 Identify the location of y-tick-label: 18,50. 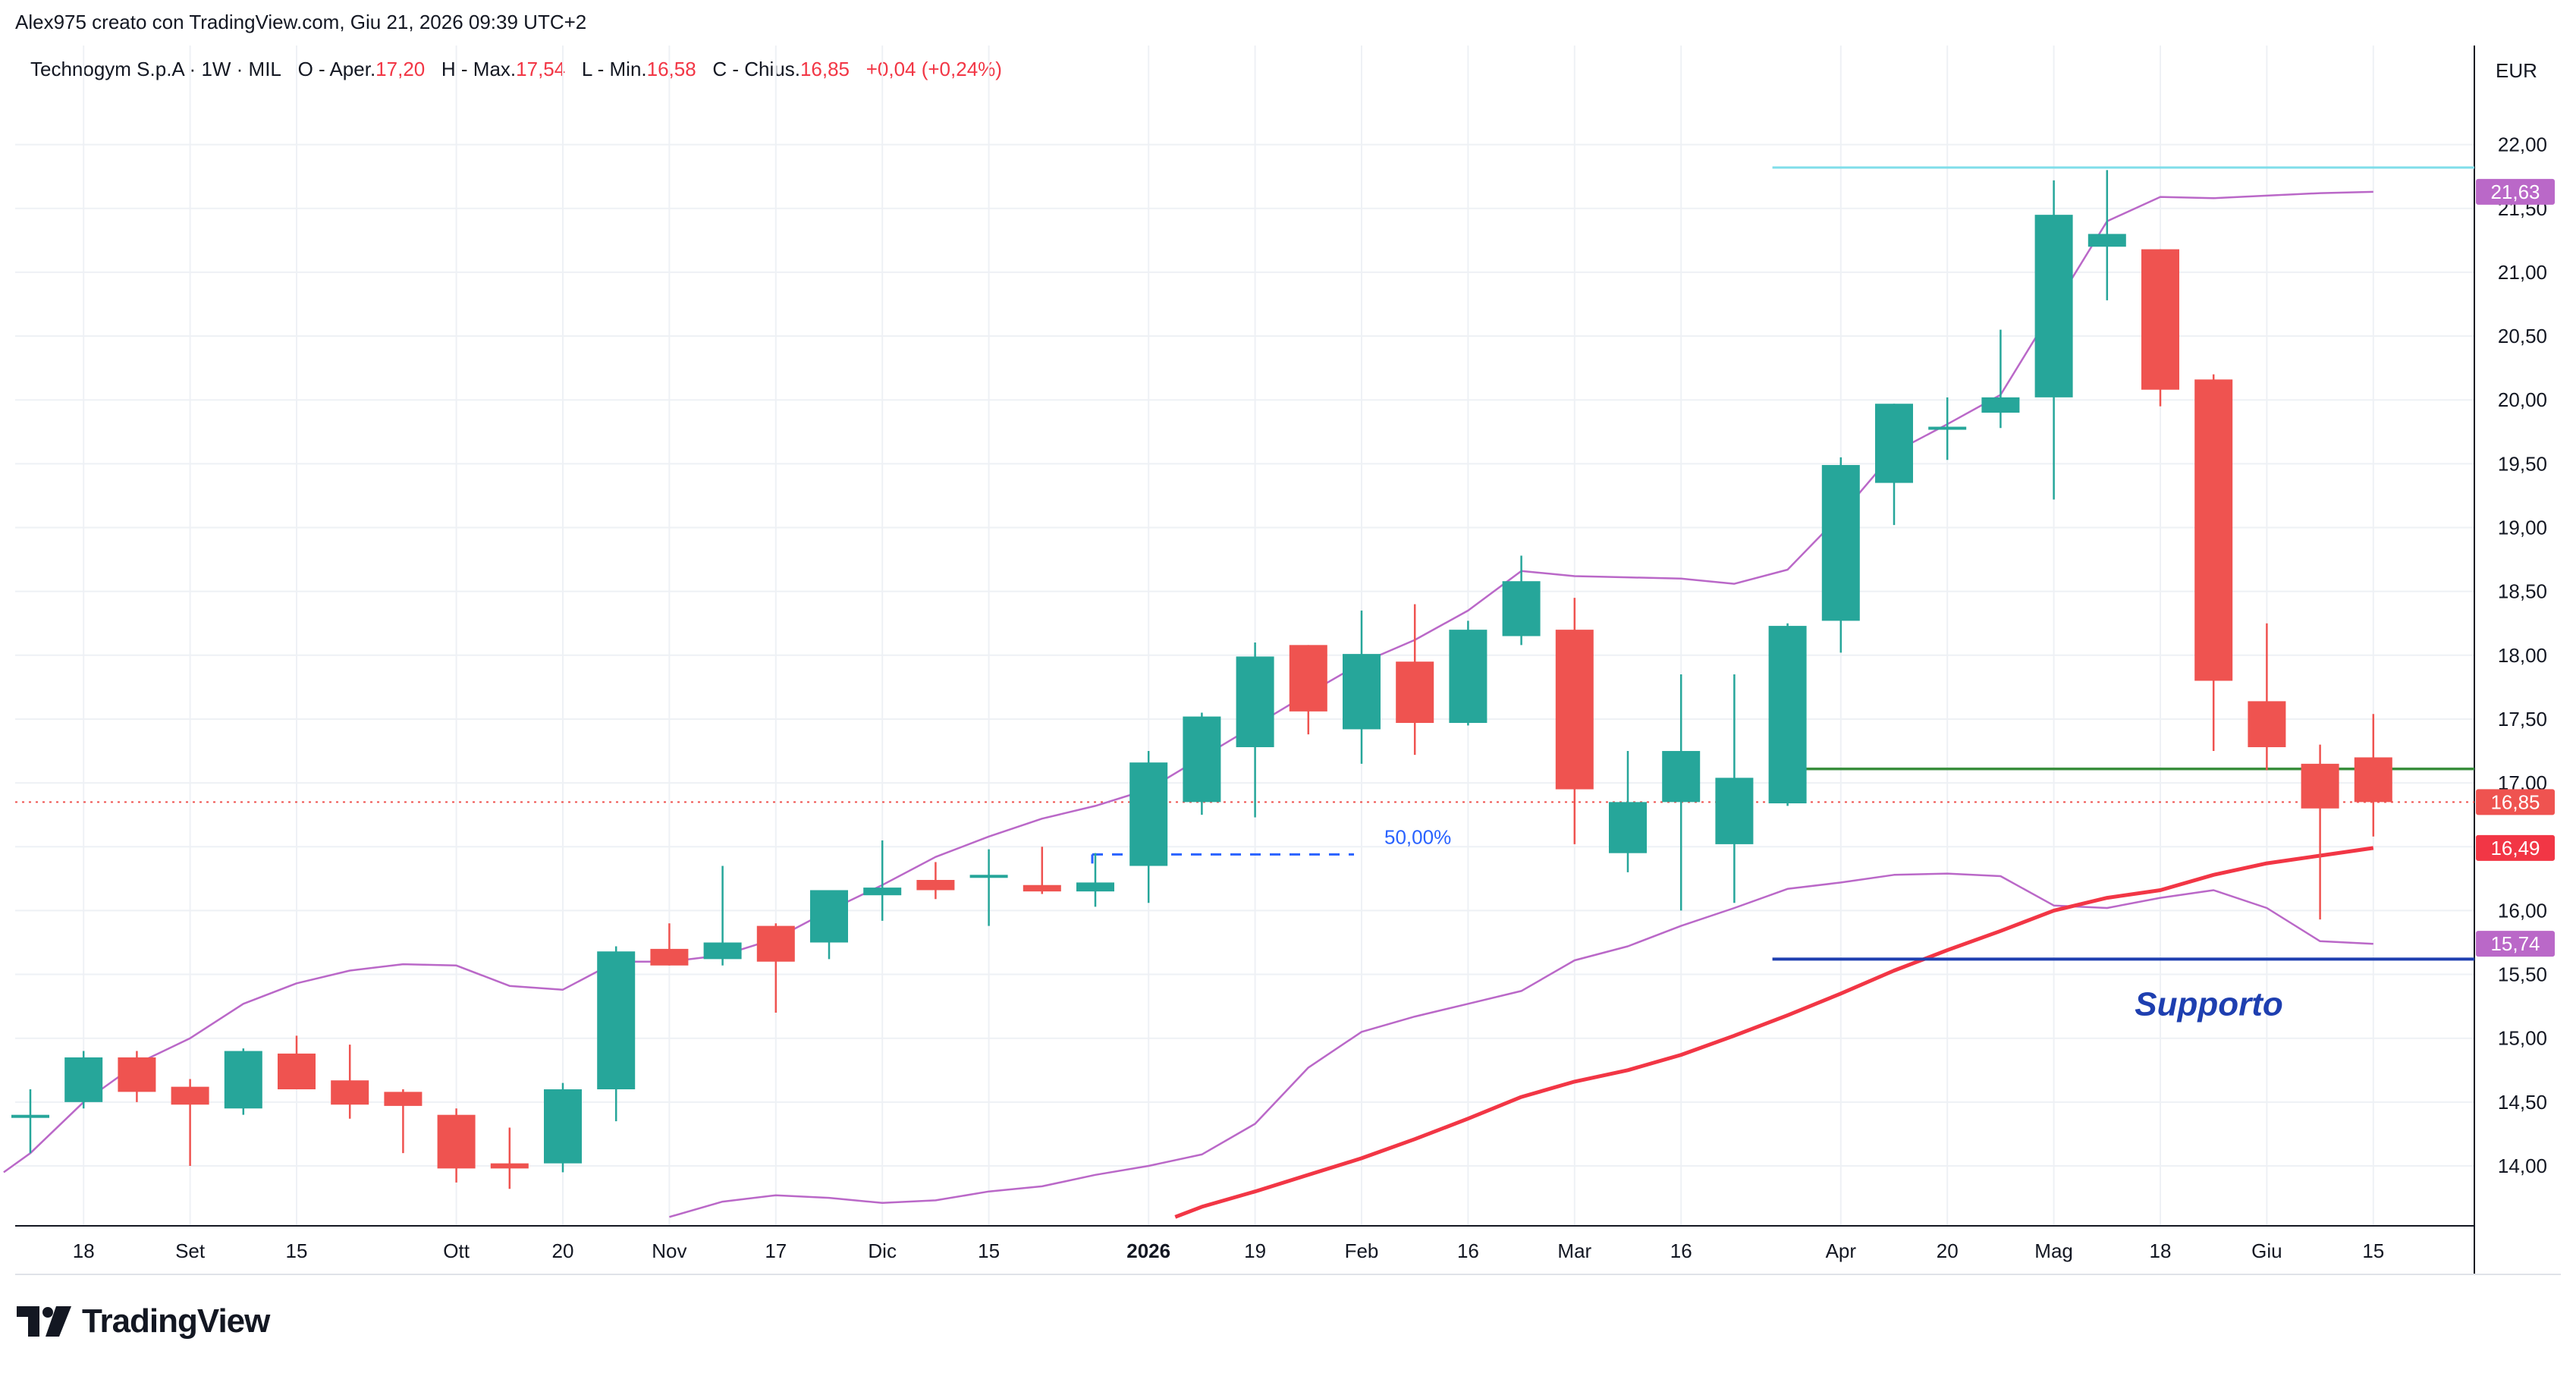
(2522, 591).